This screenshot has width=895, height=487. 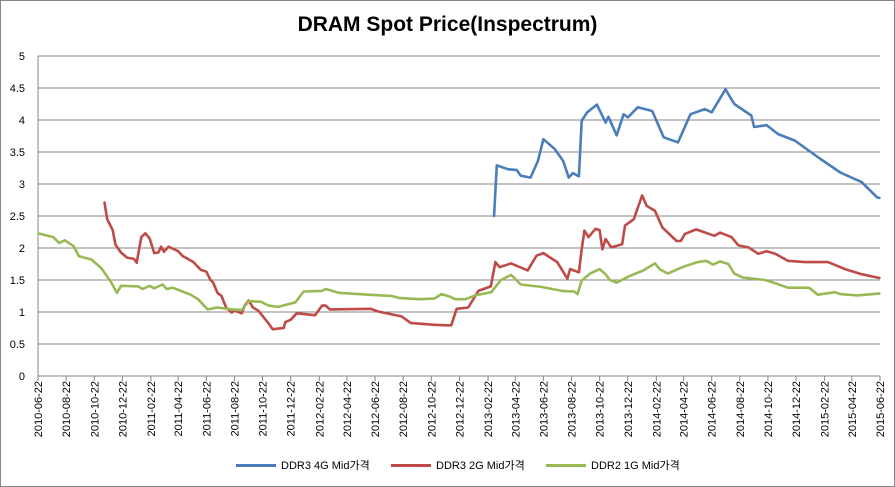 What do you see at coordinates (292, 408) in the screenshot?
I see `x-tick-label: 2011-12-22` at bounding box center [292, 408].